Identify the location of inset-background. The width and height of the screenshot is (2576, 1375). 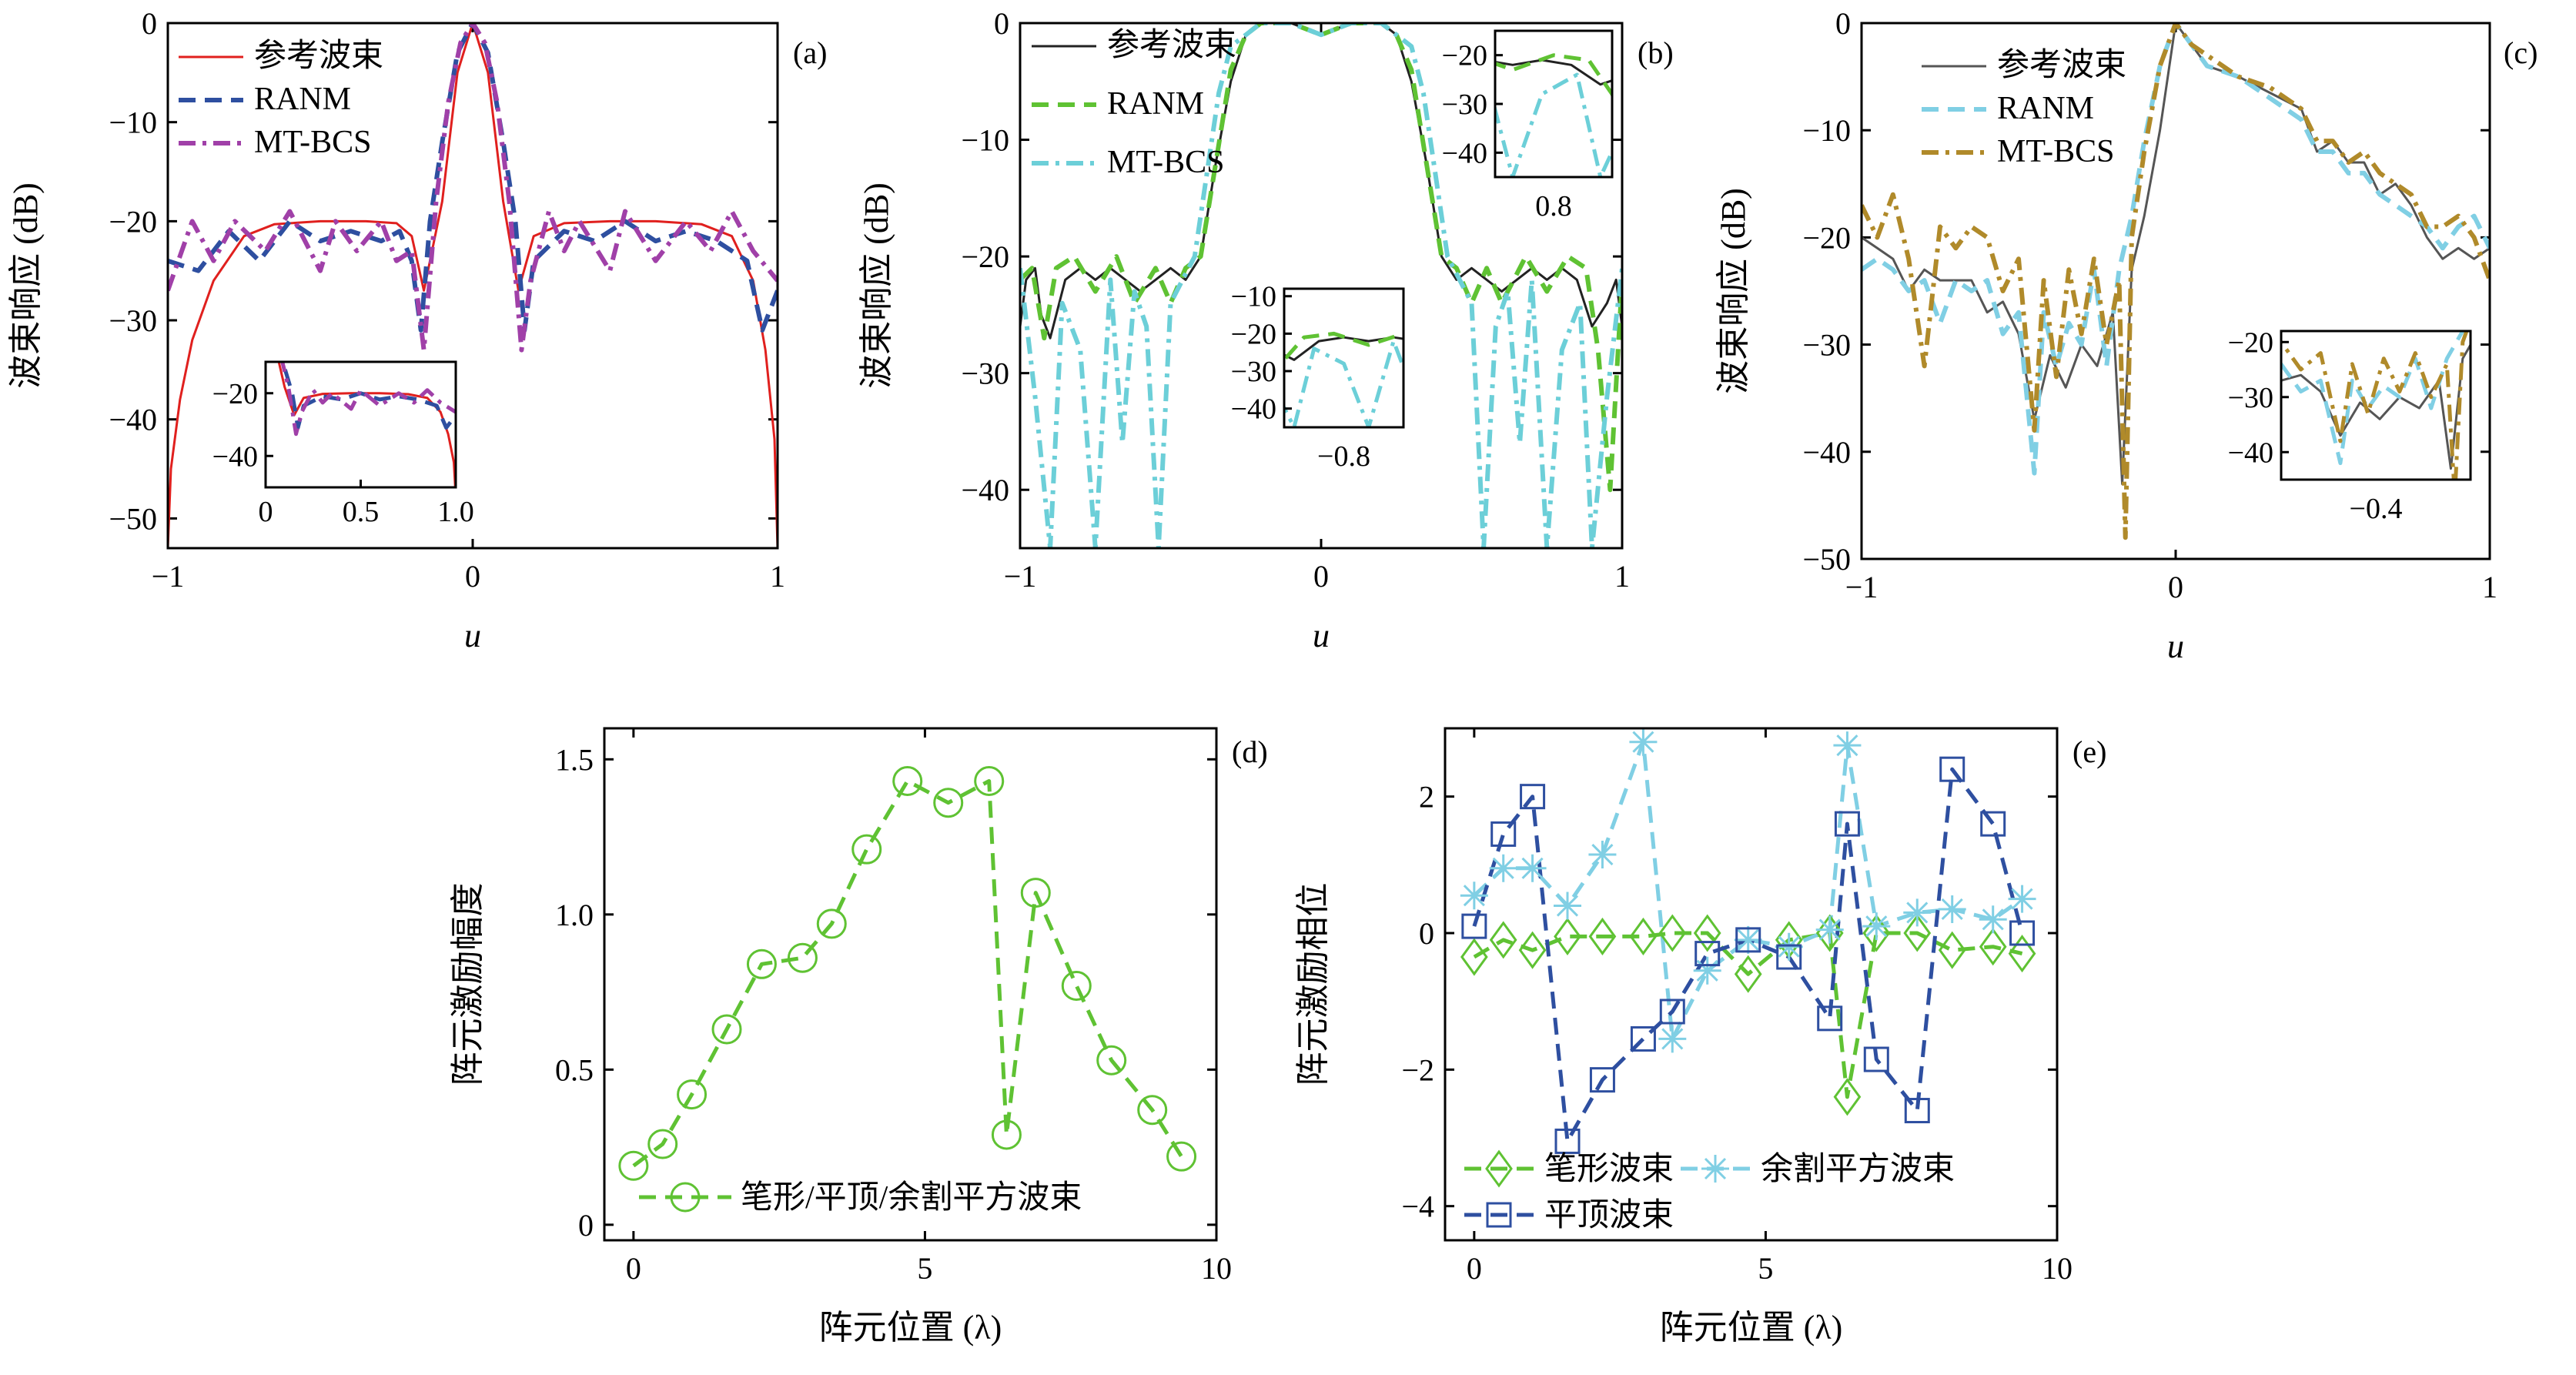
(2376, 406).